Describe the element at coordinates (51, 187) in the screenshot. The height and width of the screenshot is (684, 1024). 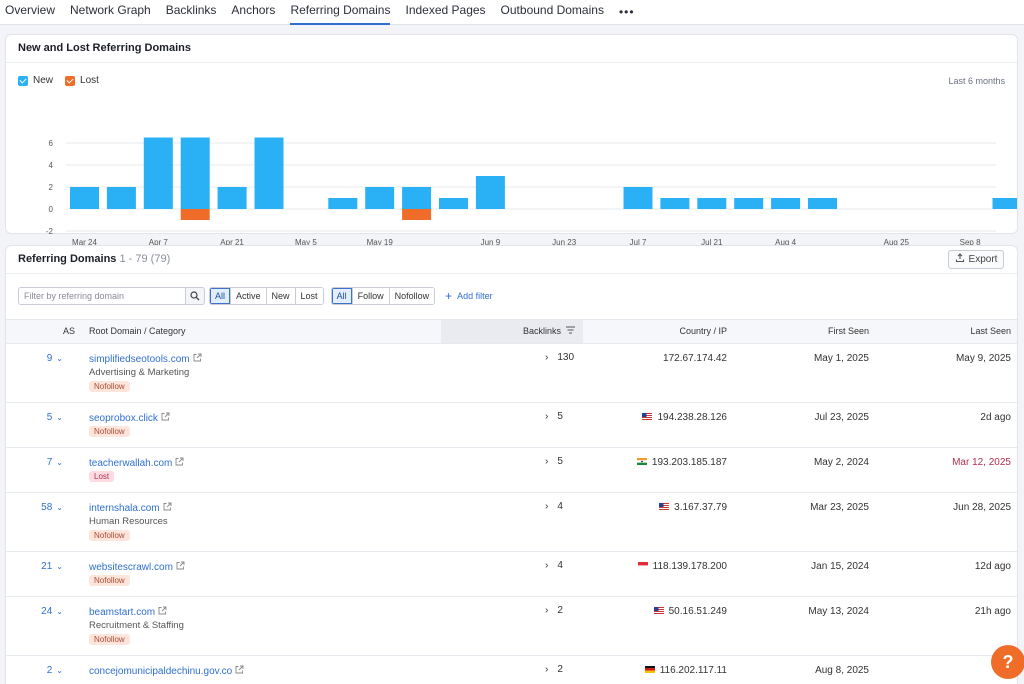
I see `y-tick-label: 2` at that location.